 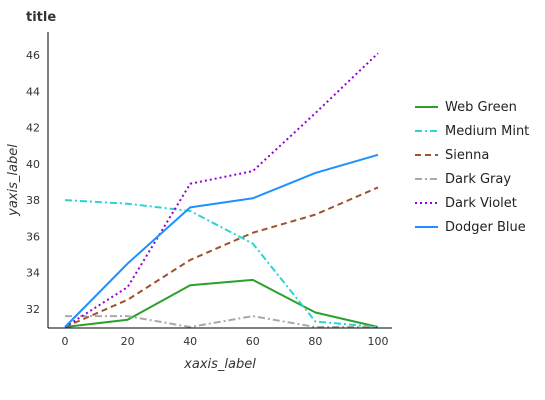 I want to click on legend-label: Dark Violet, so click(x=481, y=203).